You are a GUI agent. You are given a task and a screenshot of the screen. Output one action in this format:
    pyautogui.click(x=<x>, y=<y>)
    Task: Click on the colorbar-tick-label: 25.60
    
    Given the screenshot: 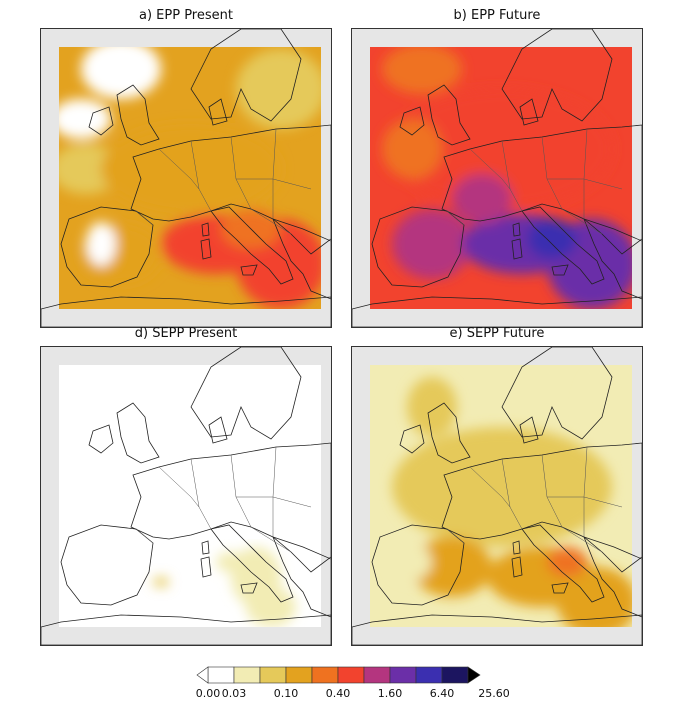 What is the action you would take?
    pyautogui.click(x=494, y=693)
    